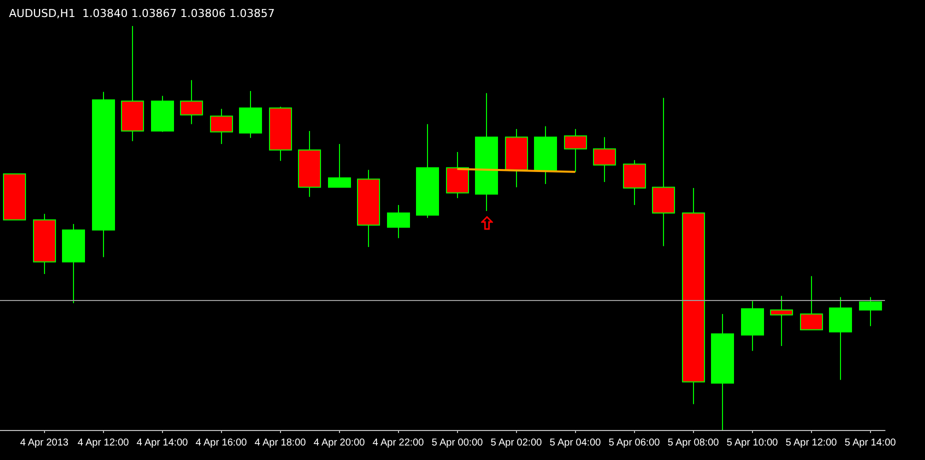 The height and width of the screenshot is (460, 925). What do you see at coordinates (280, 443) in the screenshot?
I see `x-tick-label: 4 Apr 18:00` at bounding box center [280, 443].